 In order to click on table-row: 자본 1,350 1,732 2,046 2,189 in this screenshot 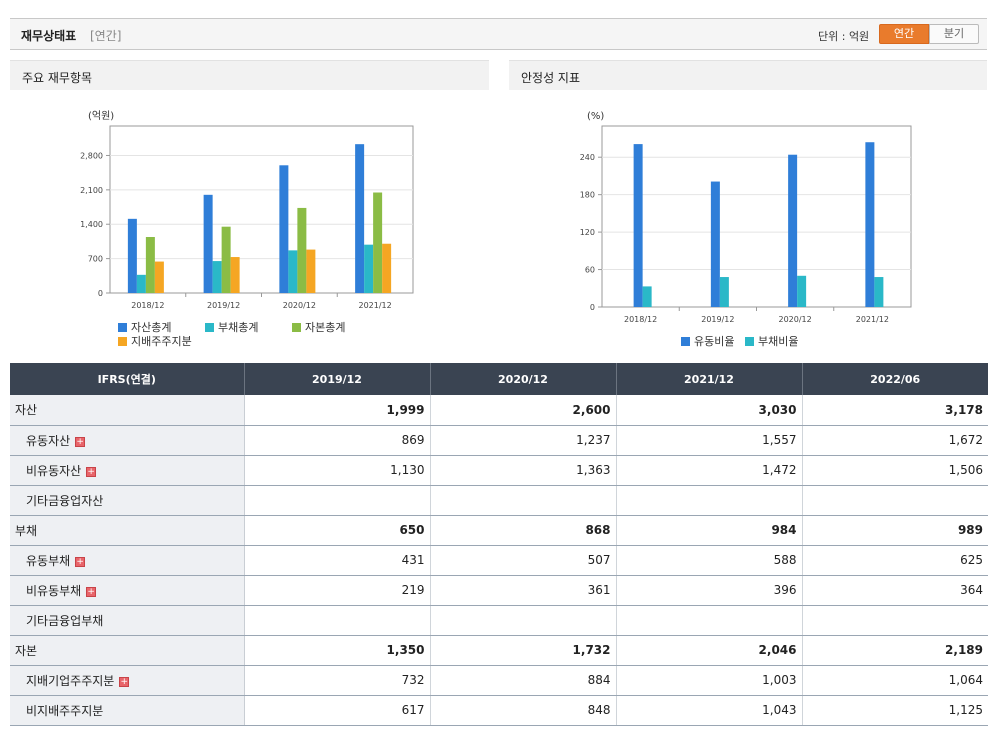, I will do `click(499, 650)`.